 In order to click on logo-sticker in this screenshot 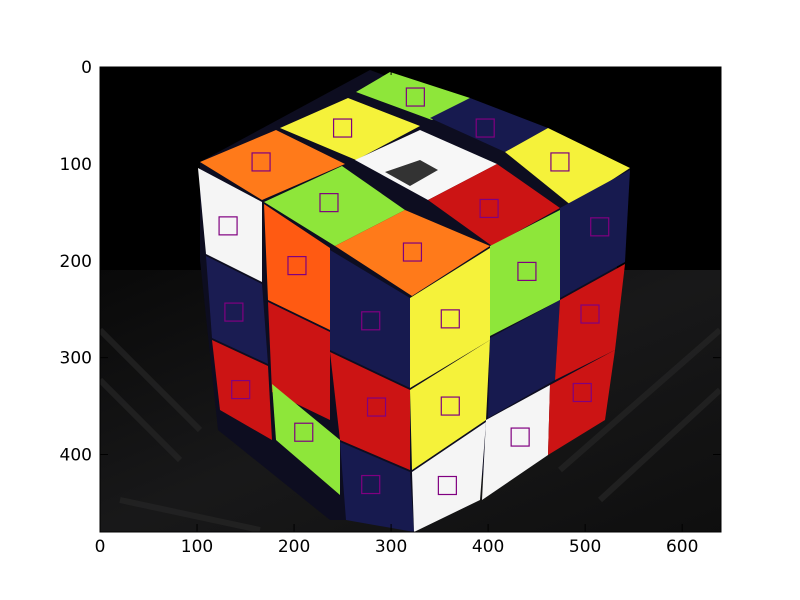, I will do `click(411, 173)`.